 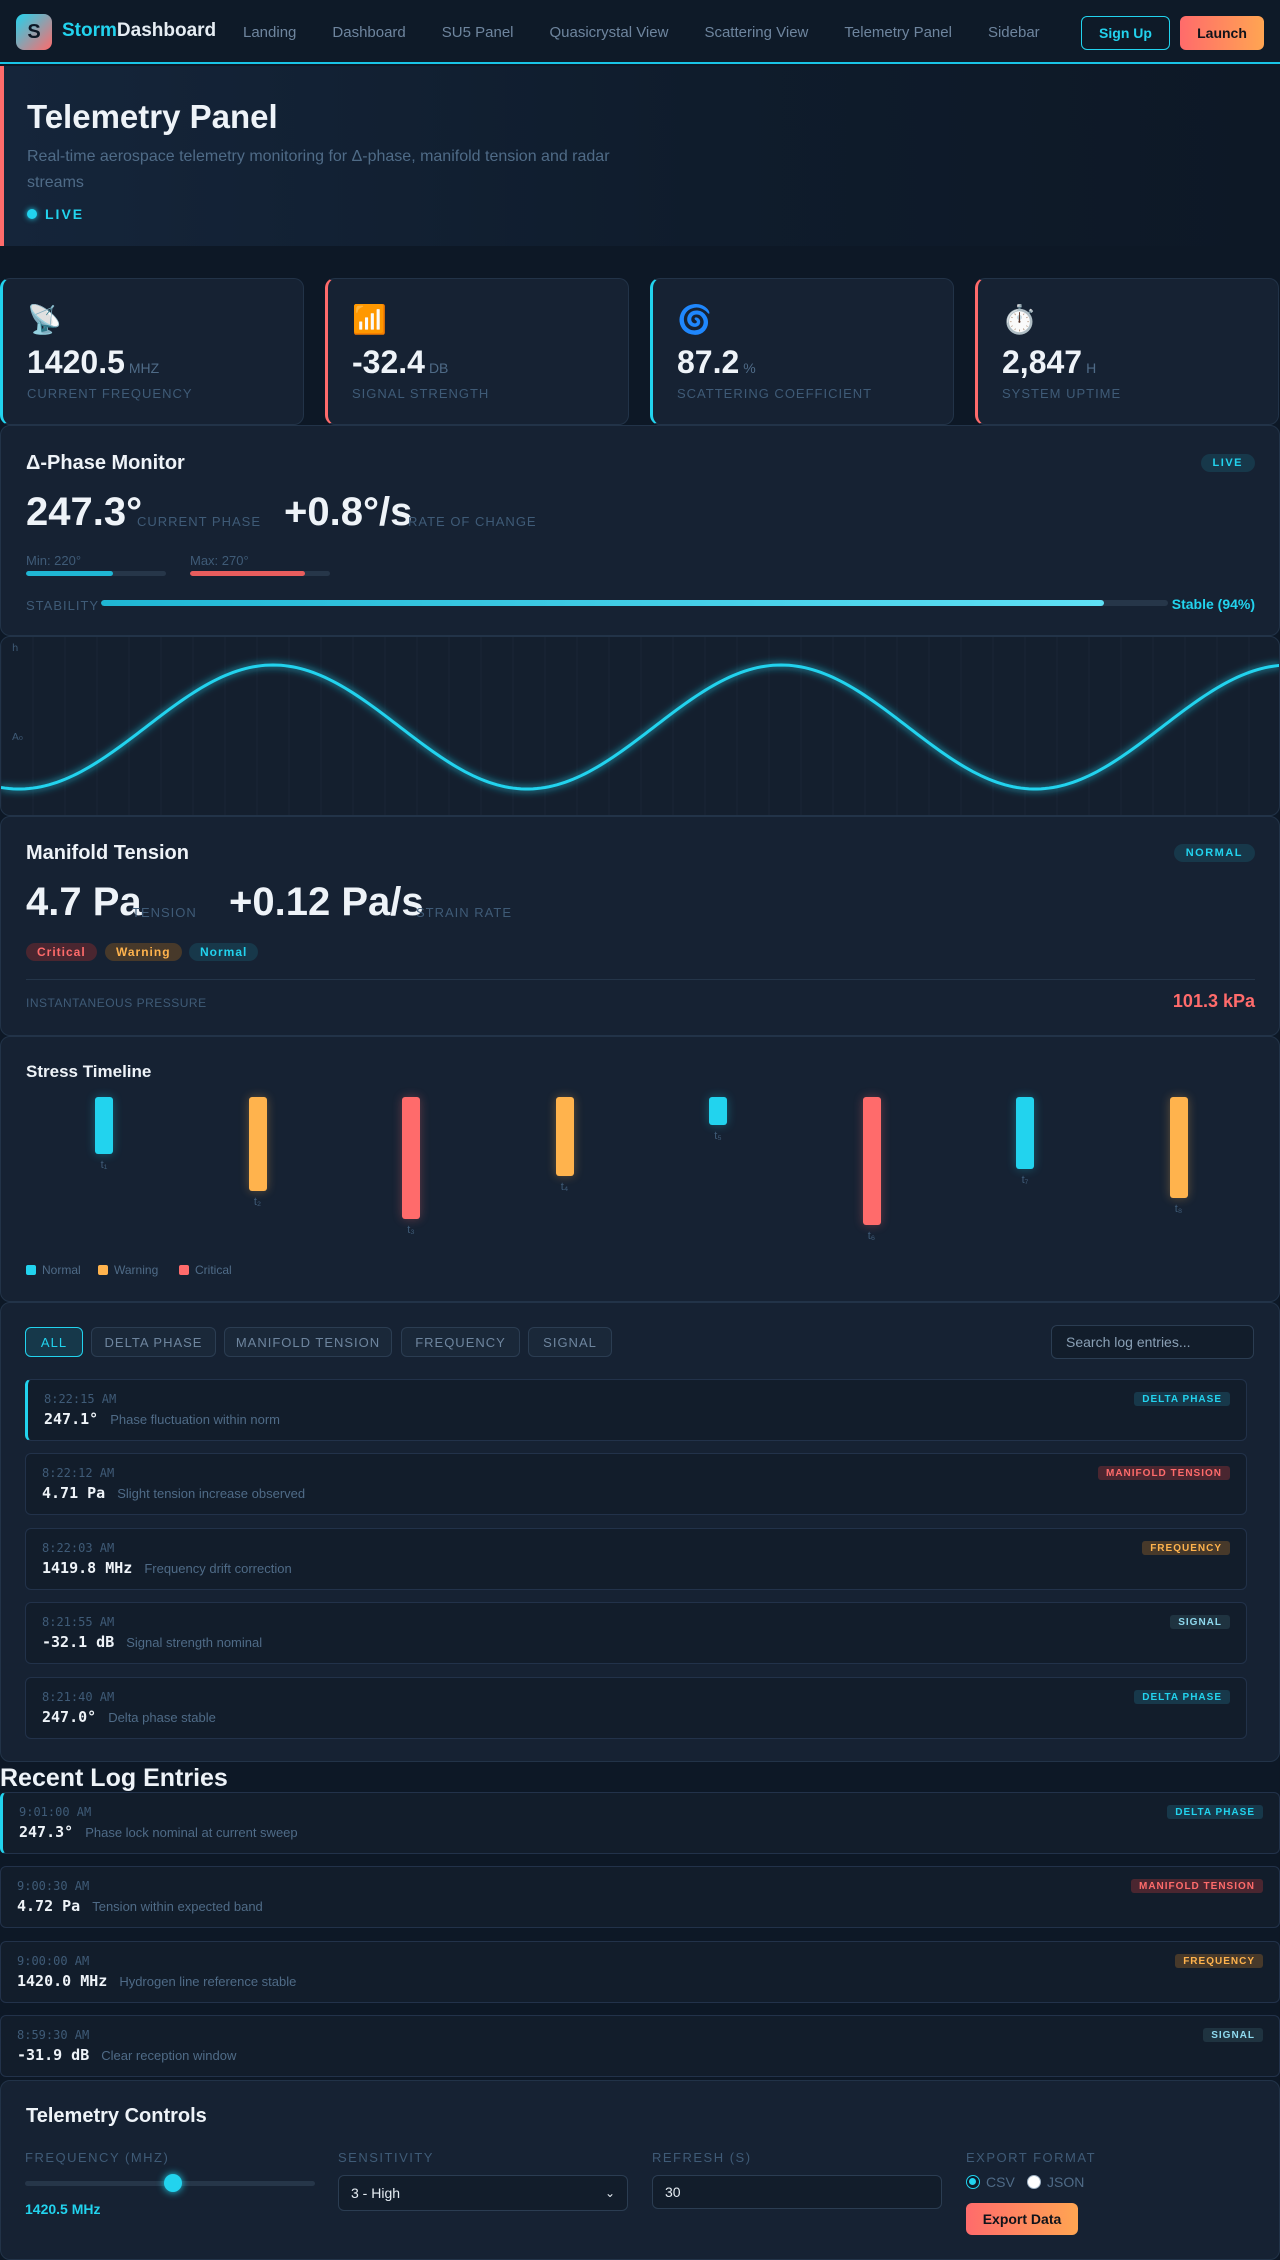 I want to click on log-value-text: -32.1 dB, so click(x=78, y=1642).